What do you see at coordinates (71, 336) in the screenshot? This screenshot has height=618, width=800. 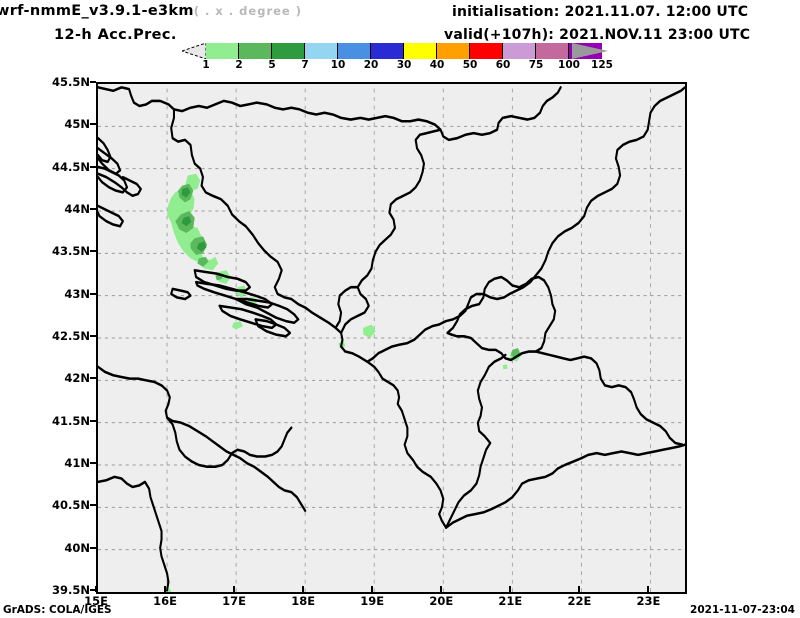 I see `y-axis-label-42.5N: 42.5N` at bounding box center [71, 336].